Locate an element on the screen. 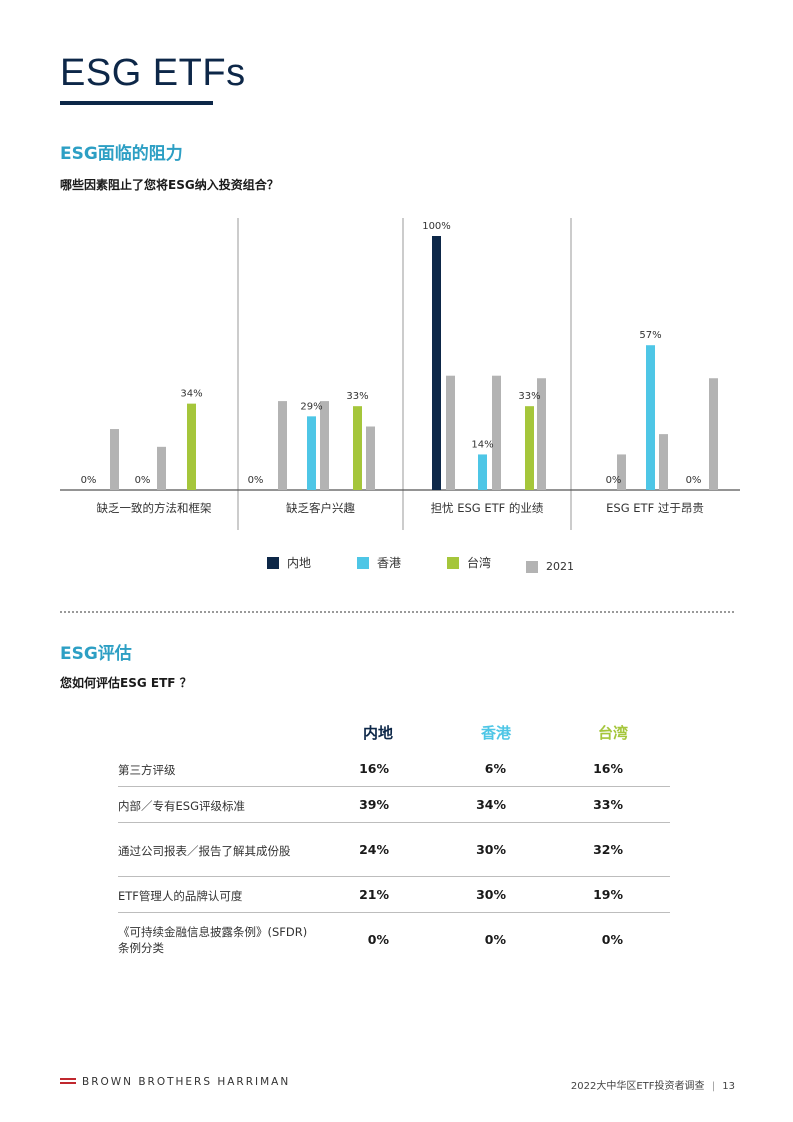 The width and height of the screenshot is (793, 1122). footer-report-title: 2022大中华区ETF投资者调查 is located at coordinates (637, 1086).